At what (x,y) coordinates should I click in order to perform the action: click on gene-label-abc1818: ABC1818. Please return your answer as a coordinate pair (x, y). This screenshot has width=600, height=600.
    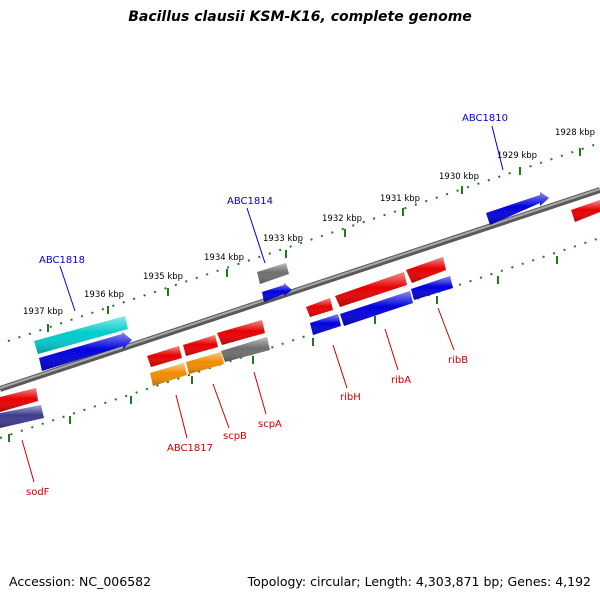
    Looking at the image, I should click on (62, 260).